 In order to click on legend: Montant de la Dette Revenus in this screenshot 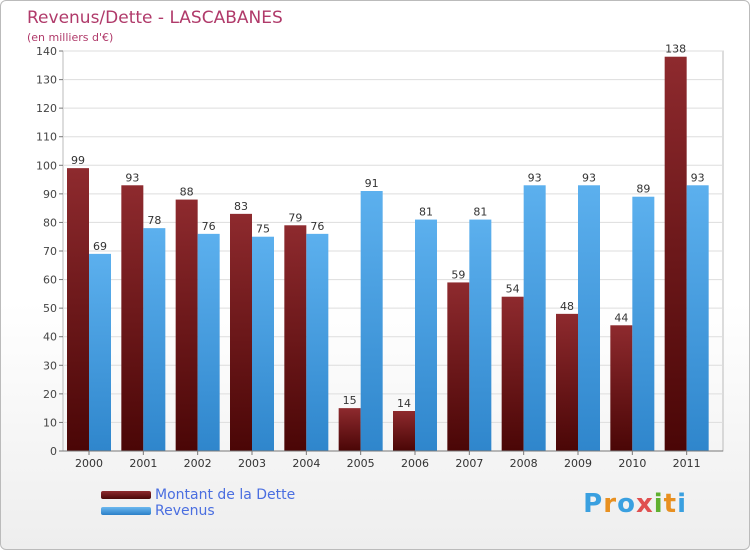, I will do `click(198, 503)`.